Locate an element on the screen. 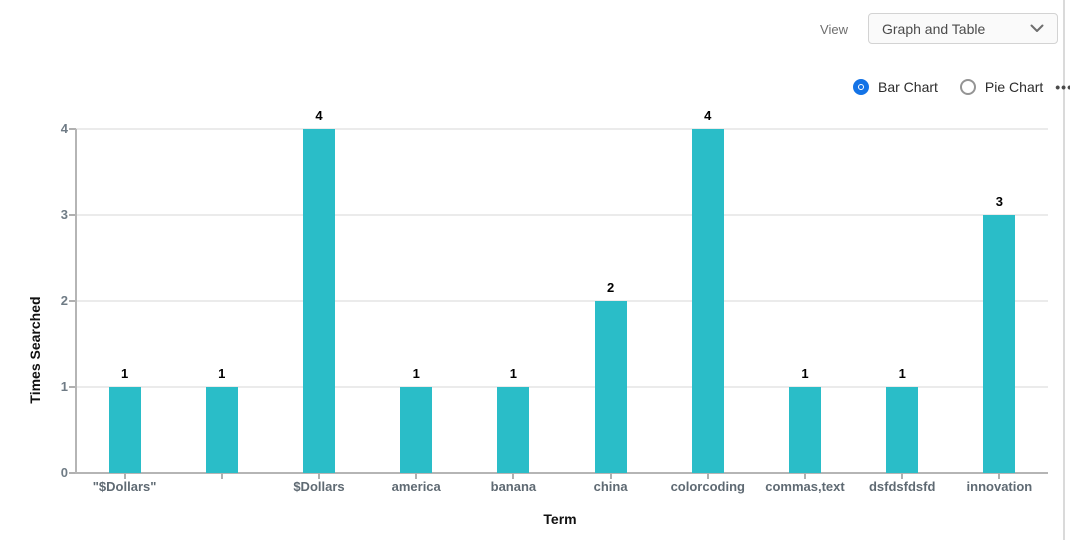 The height and width of the screenshot is (540, 1070). chart-type-radiogroup: Bar Chart Pie Chart ••• is located at coordinates (961, 87).